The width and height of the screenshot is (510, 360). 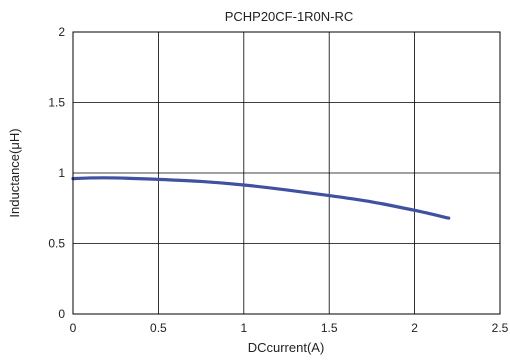 I want to click on y-tick-label: 0, so click(x=61, y=314).